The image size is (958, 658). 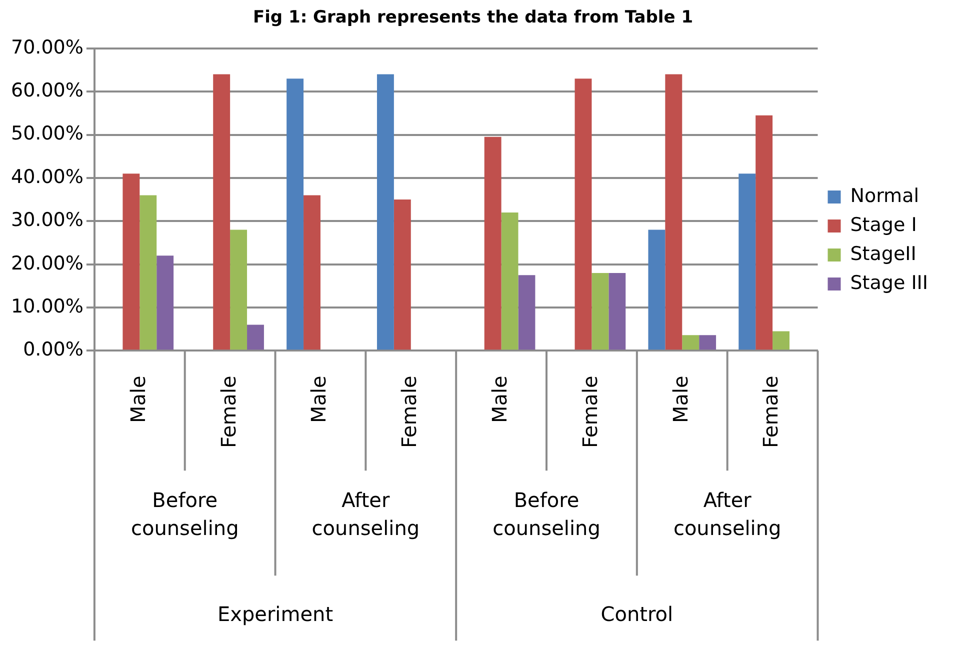 What do you see at coordinates (47, 47) in the screenshot?
I see `y-tick-label: 70.00%` at bounding box center [47, 47].